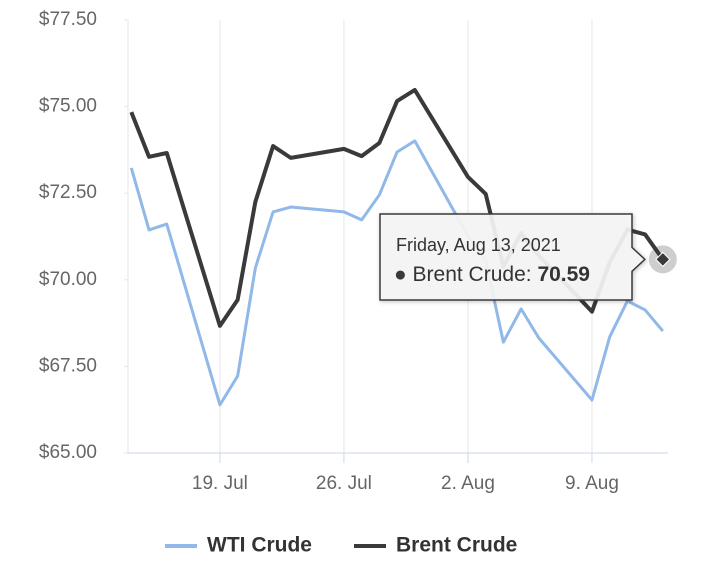  I want to click on tooltip-header: Friday, Aug 13, 2021, so click(478, 245).